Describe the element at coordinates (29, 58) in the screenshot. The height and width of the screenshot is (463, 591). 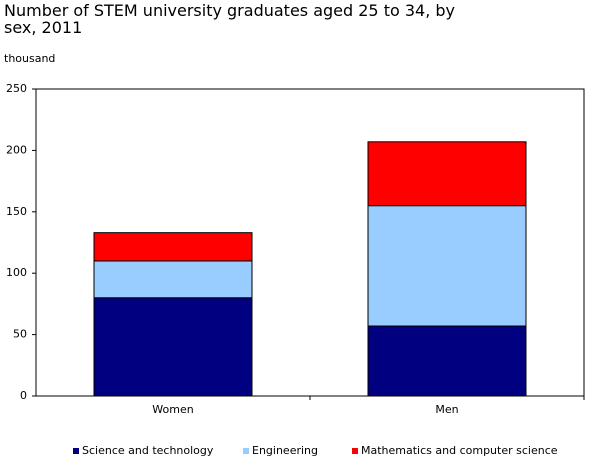
I see `y-axis-label: thousand` at that location.